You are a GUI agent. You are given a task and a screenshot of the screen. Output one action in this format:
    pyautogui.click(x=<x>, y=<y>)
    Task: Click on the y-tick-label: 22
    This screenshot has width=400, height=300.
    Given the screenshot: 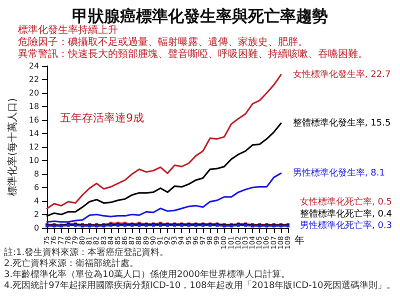 What is the action you would take?
    pyautogui.click(x=34, y=79)
    